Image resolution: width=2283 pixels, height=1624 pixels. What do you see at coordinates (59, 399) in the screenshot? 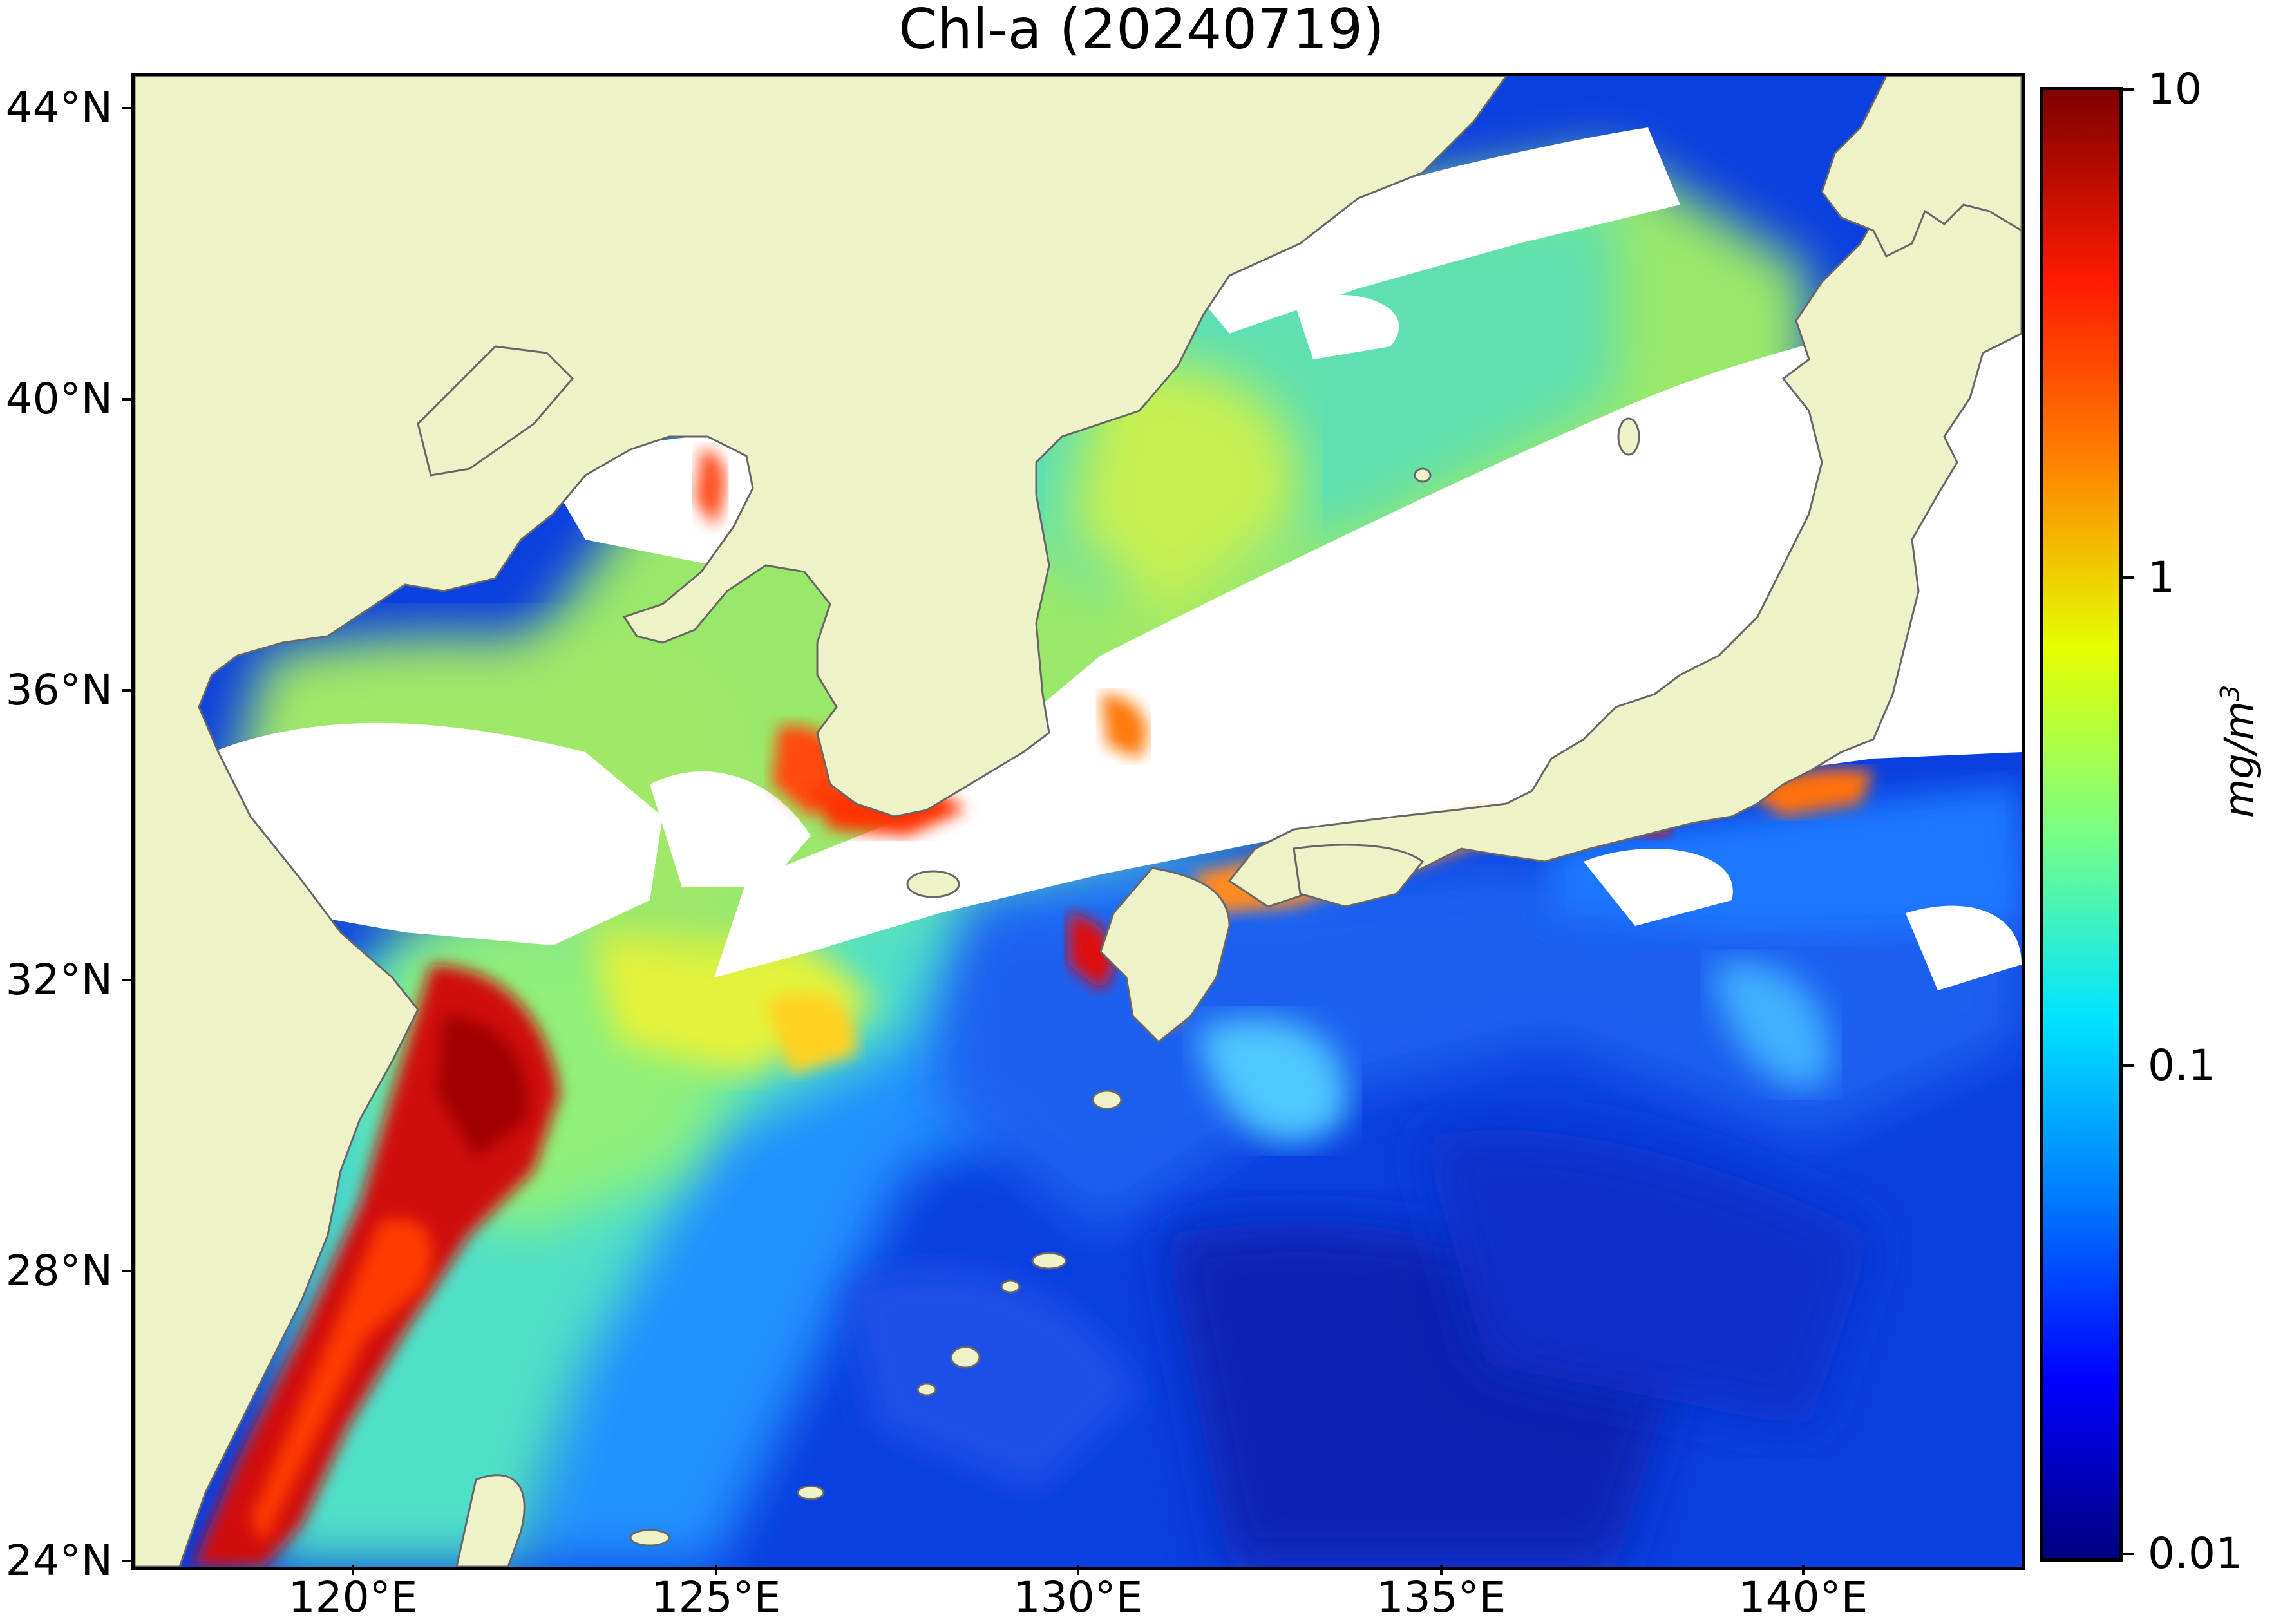
I see `lat-label-40n: 40°N` at bounding box center [59, 399].